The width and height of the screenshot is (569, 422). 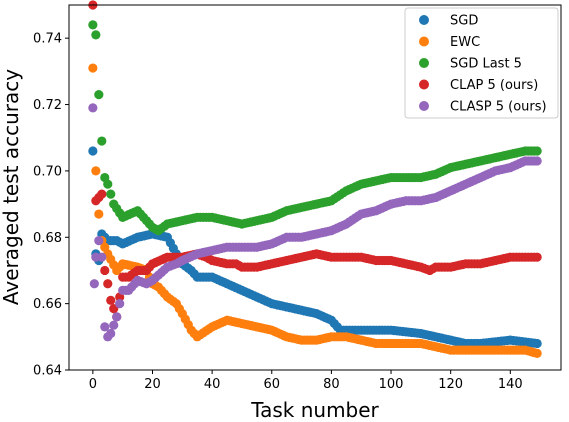 I want to click on x-tick-label: 140, so click(x=510, y=384).